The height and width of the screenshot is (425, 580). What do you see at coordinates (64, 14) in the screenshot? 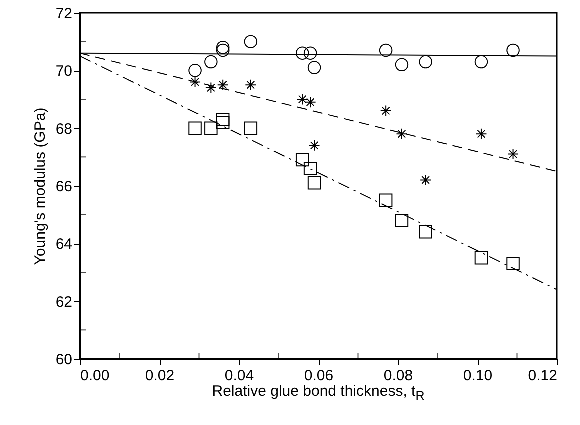
I see `y-tick-label: 72` at bounding box center [64, 14].